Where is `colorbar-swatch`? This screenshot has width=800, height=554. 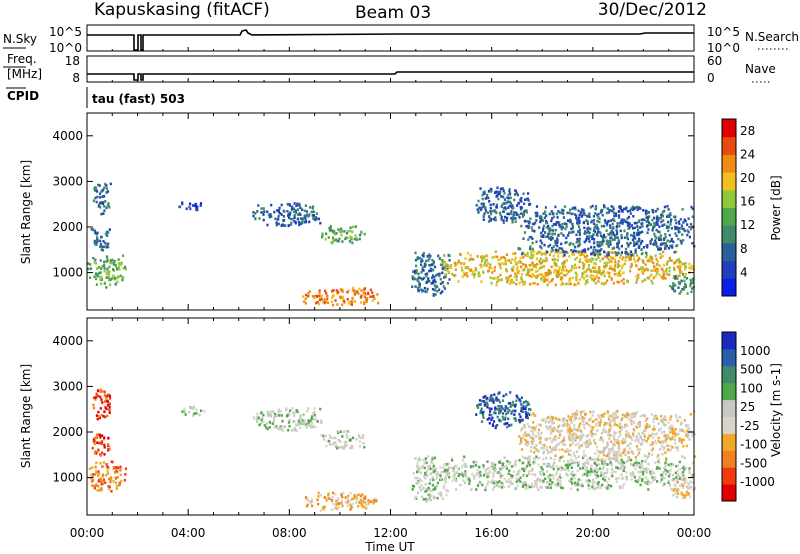
colorbar-swatch is located at coordinates (729, 216).